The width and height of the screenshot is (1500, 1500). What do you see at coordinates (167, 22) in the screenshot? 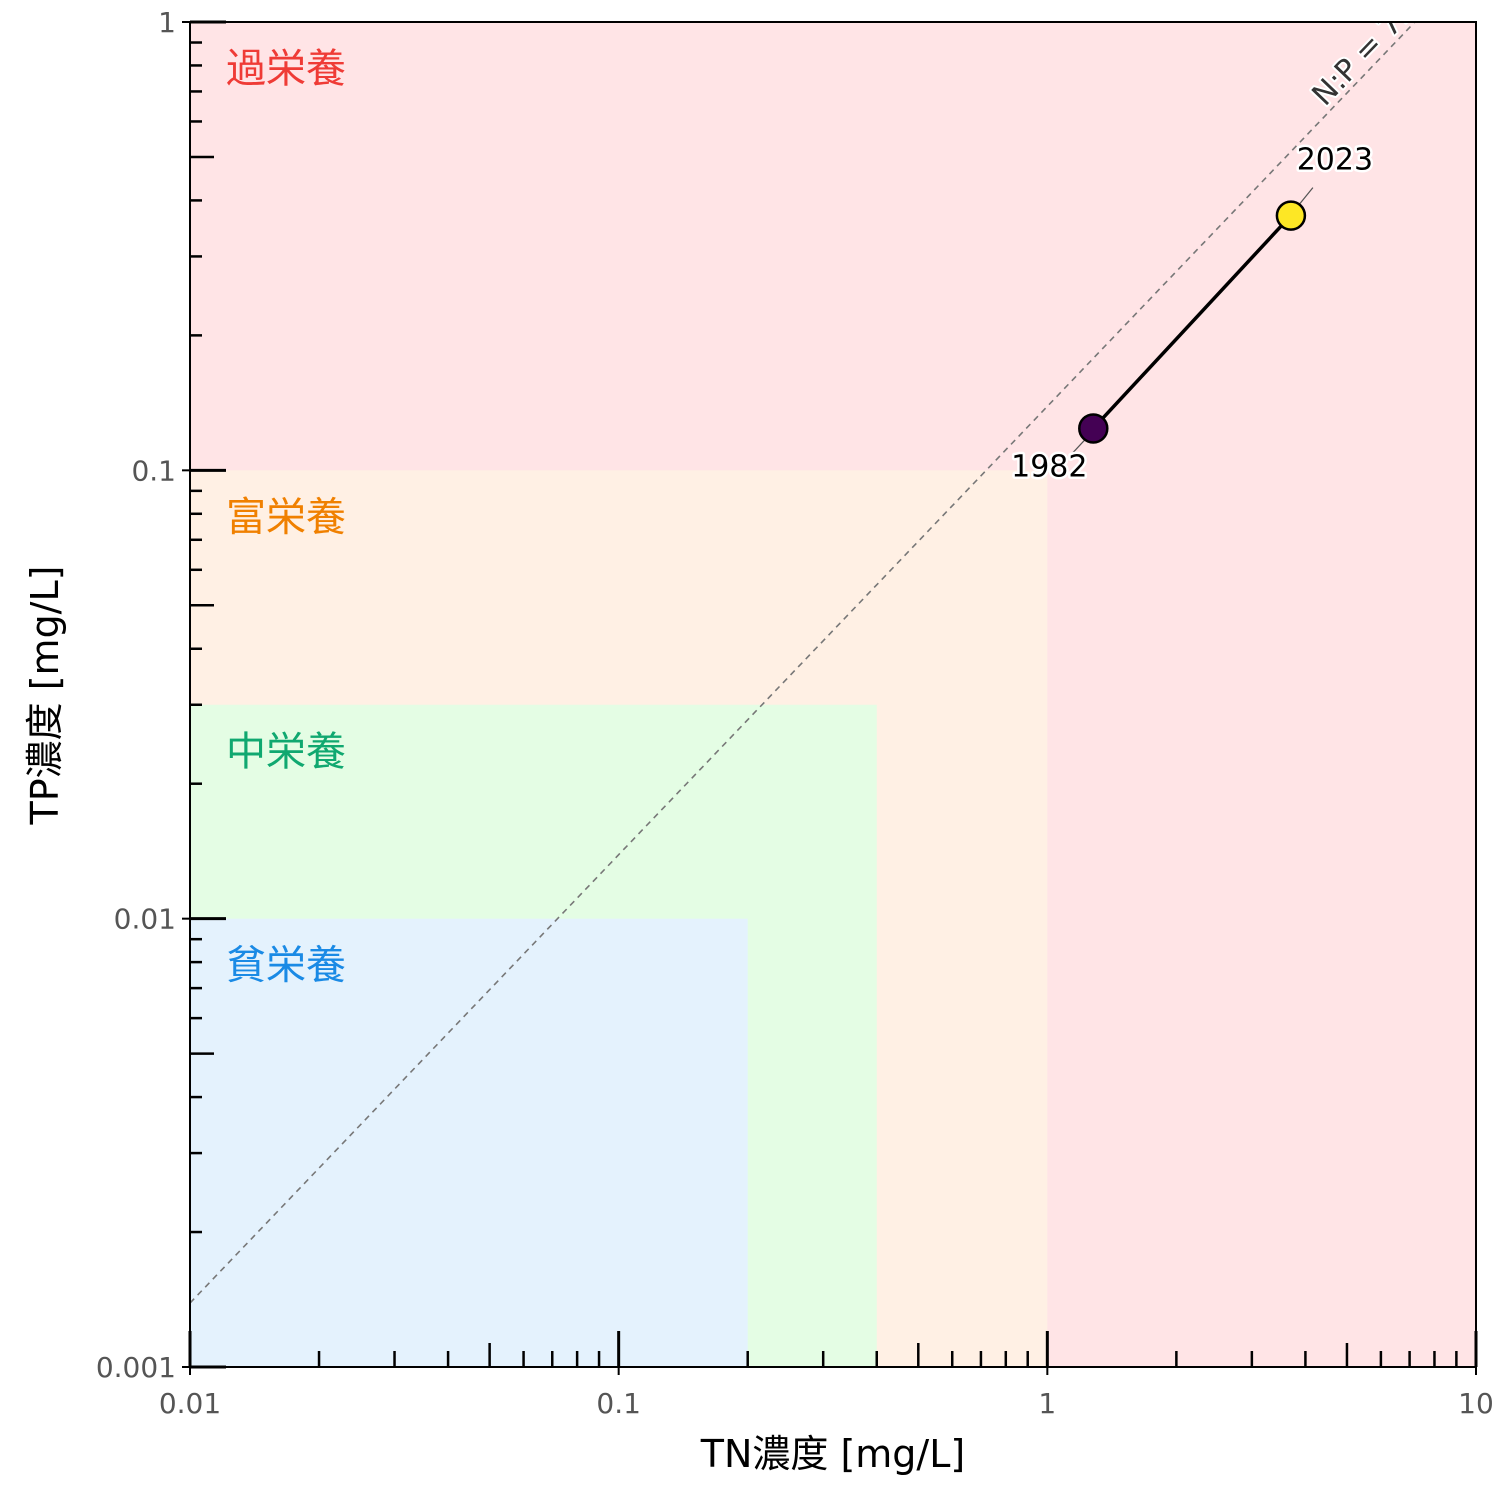
I see `y-tick-label: 1` at bounding box center [167, 22].